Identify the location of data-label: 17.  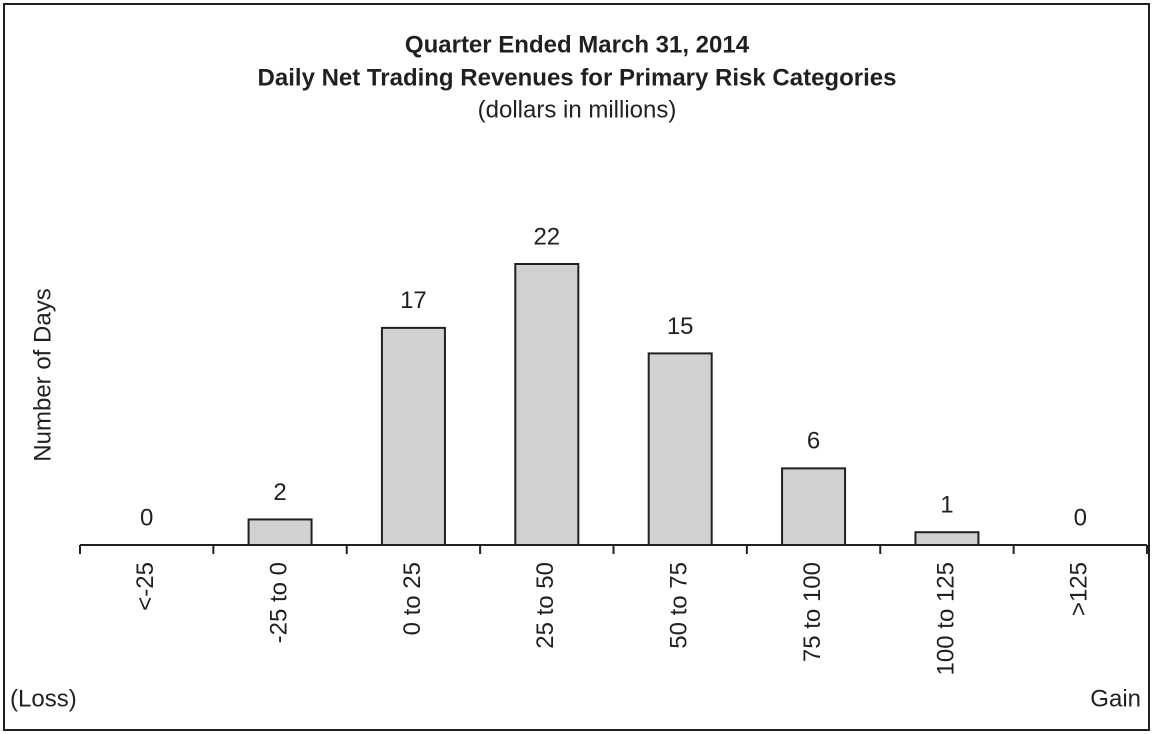
(413, 300).